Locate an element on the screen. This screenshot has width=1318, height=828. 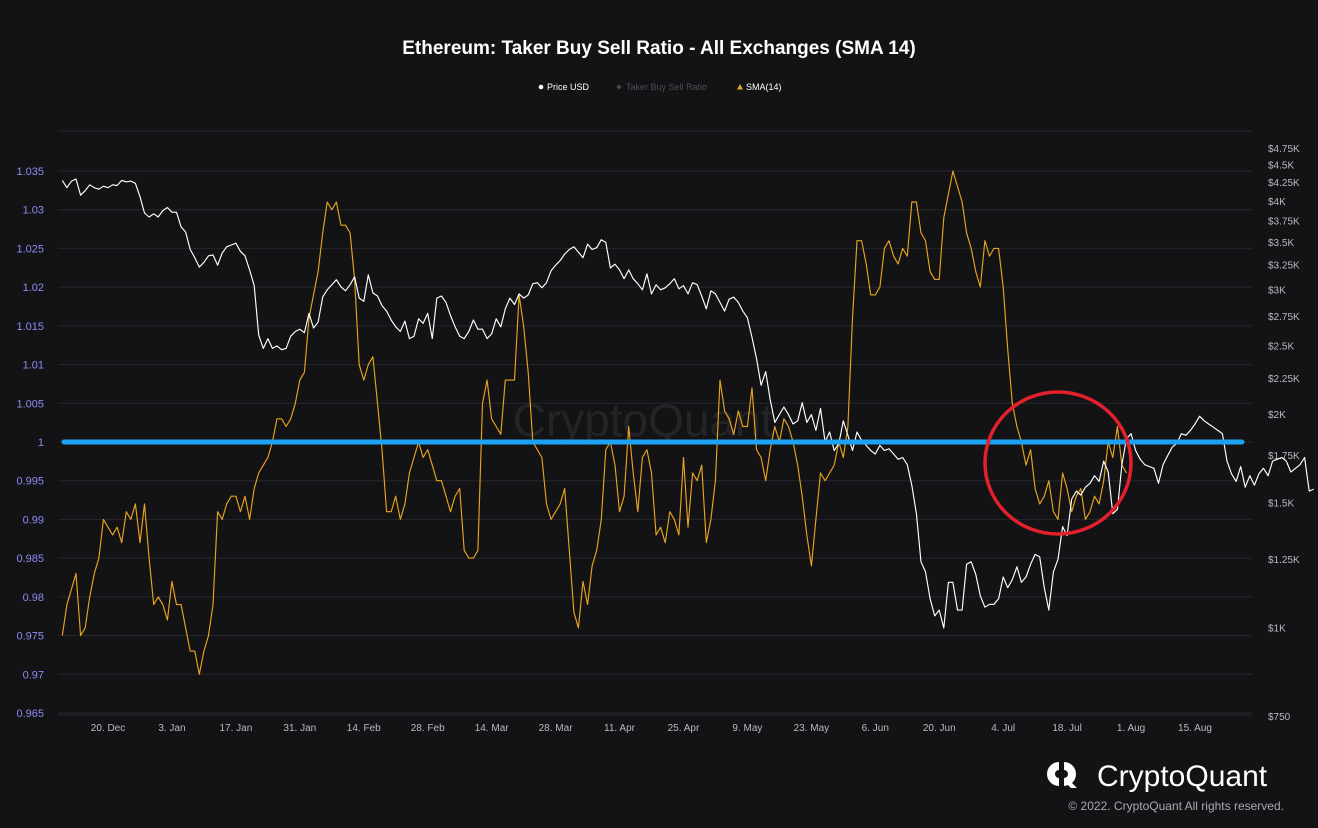
x-tick-label: 28. Mar is located at coordinates (556, 728).